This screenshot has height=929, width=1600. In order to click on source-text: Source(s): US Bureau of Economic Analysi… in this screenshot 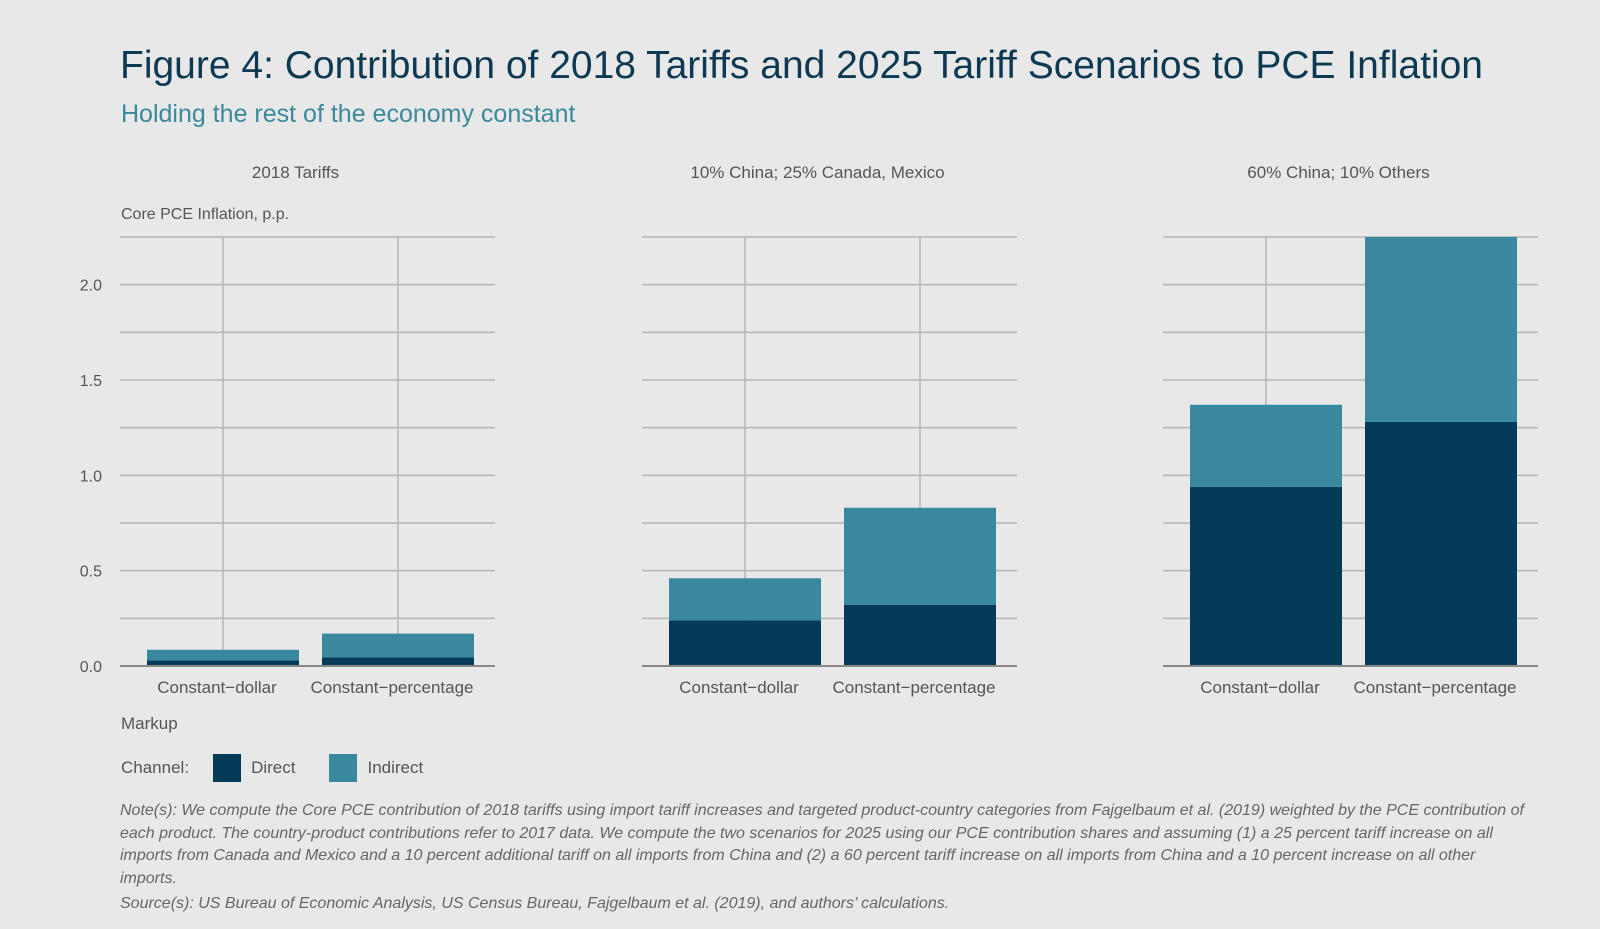, I will do `click(535, 903)`.